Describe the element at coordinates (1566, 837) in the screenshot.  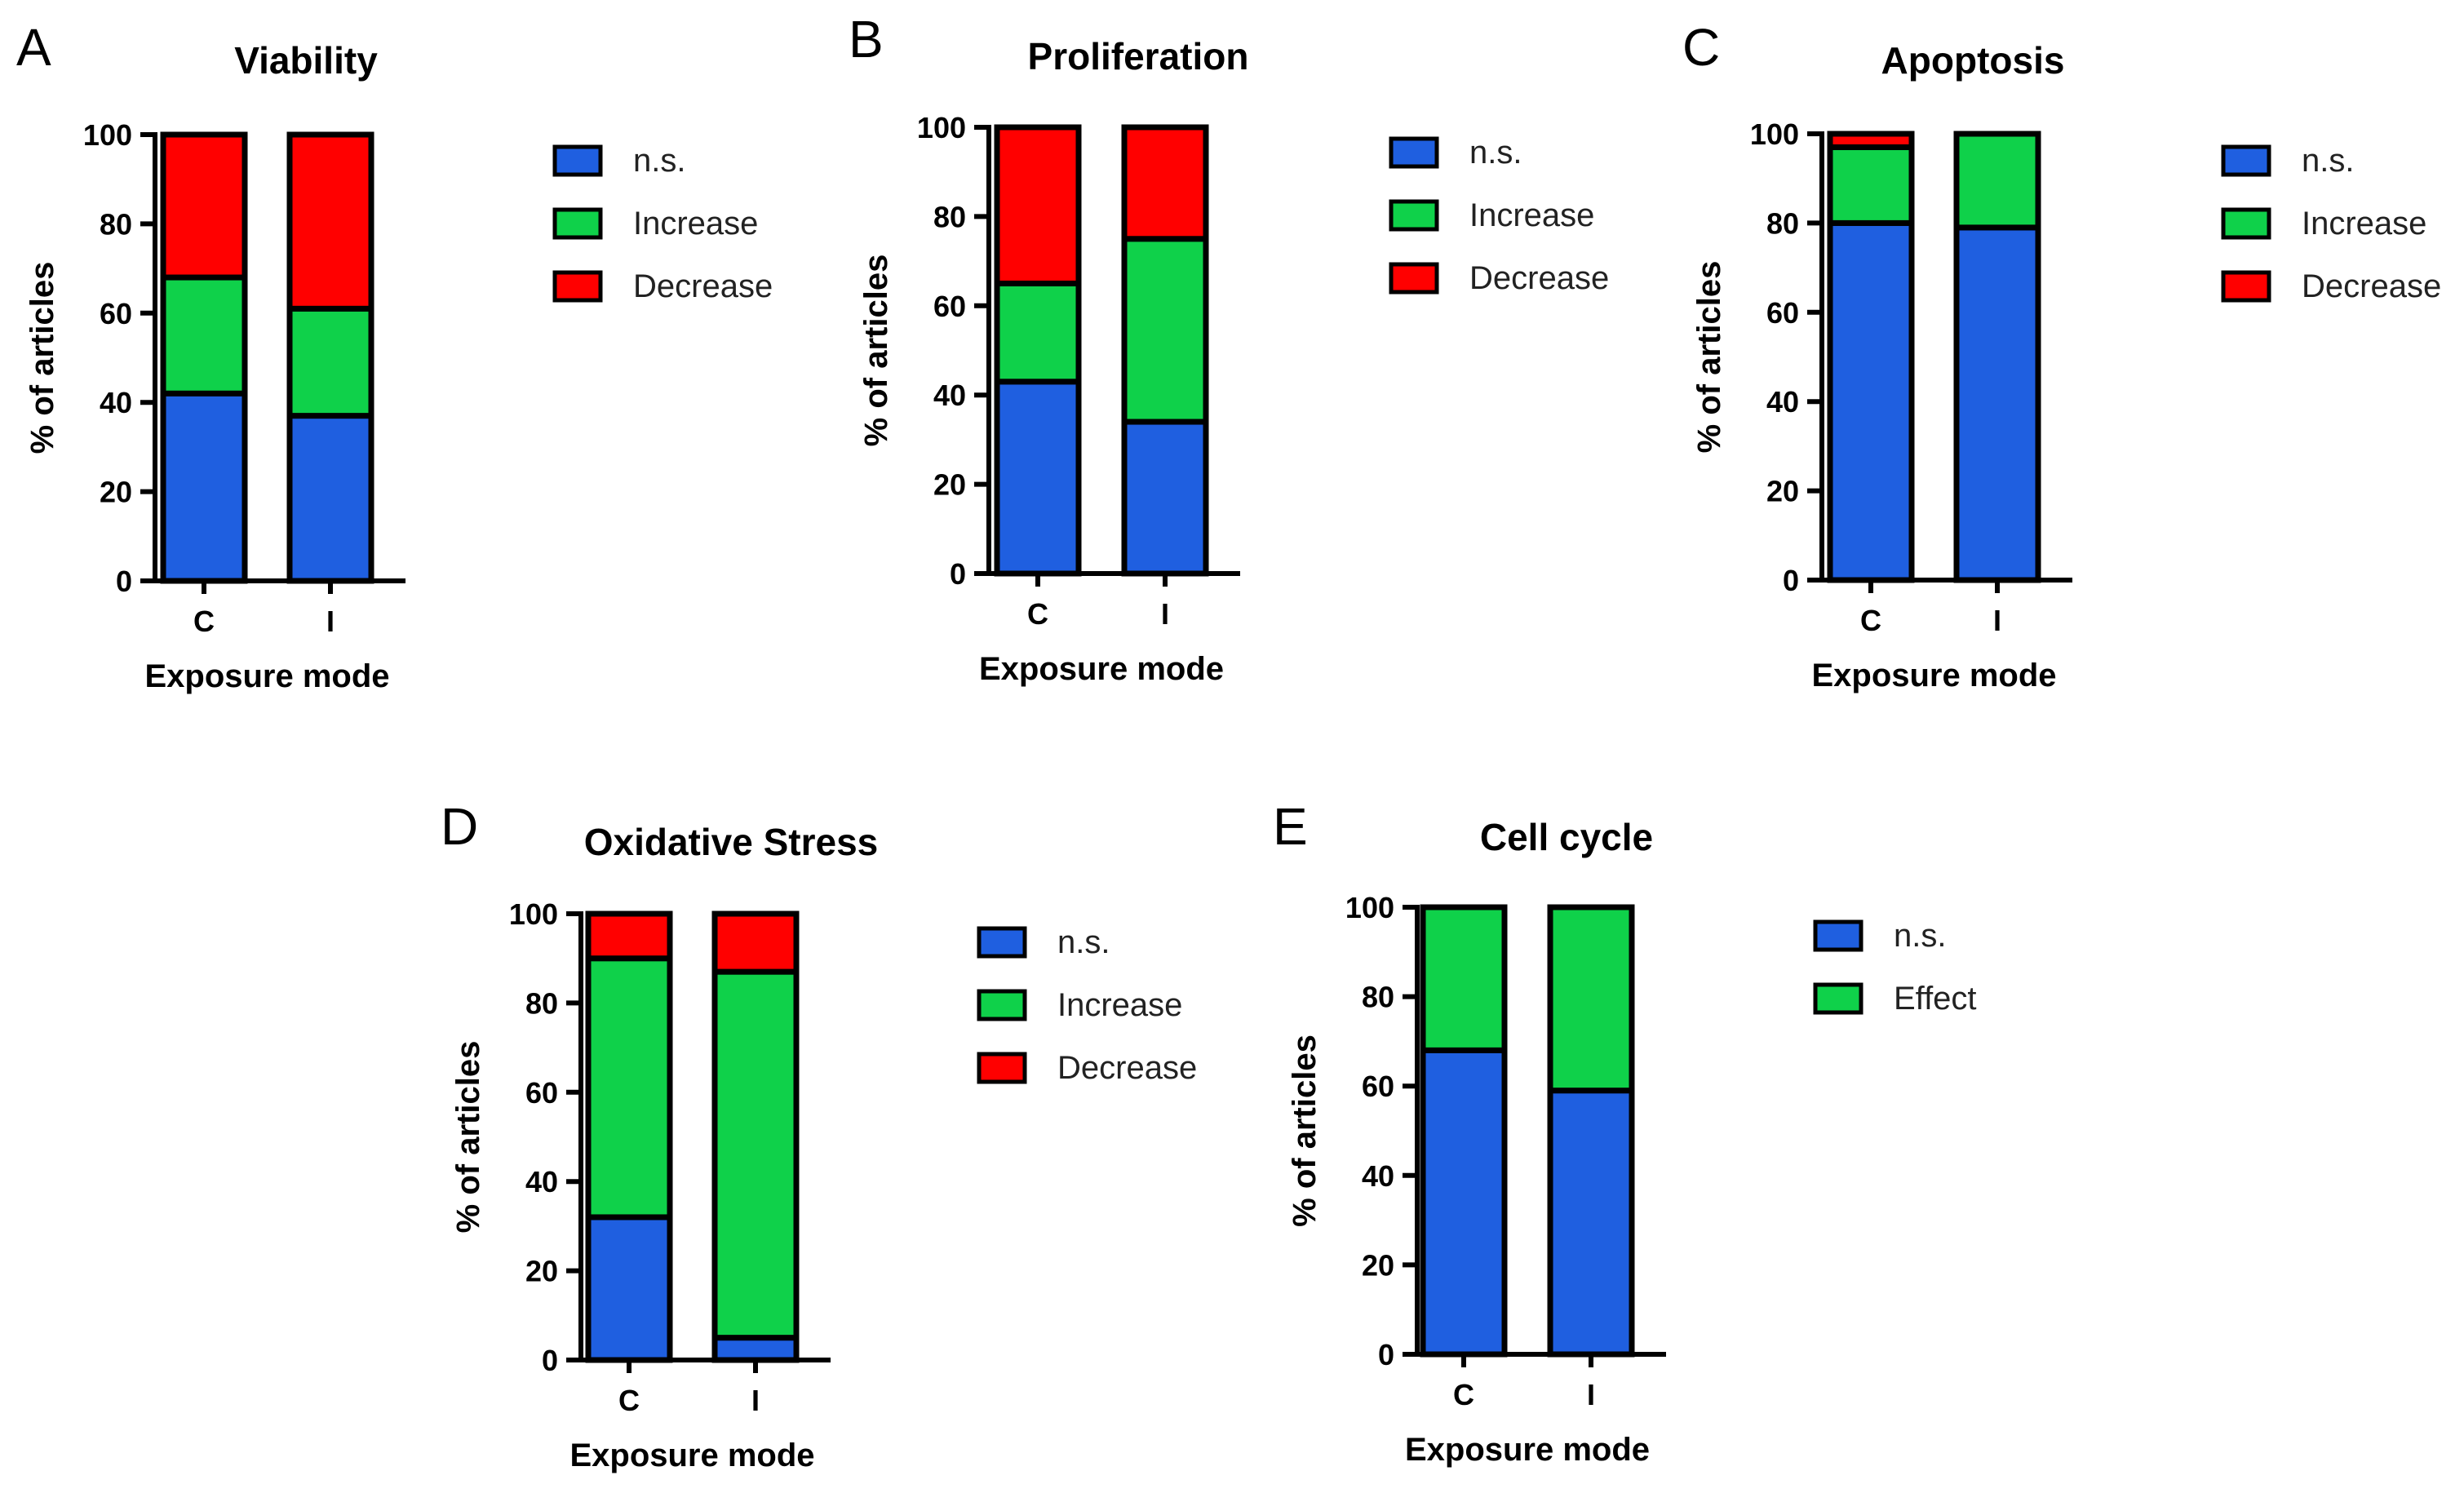
I see `chart-title: Cell cycle` at that location.